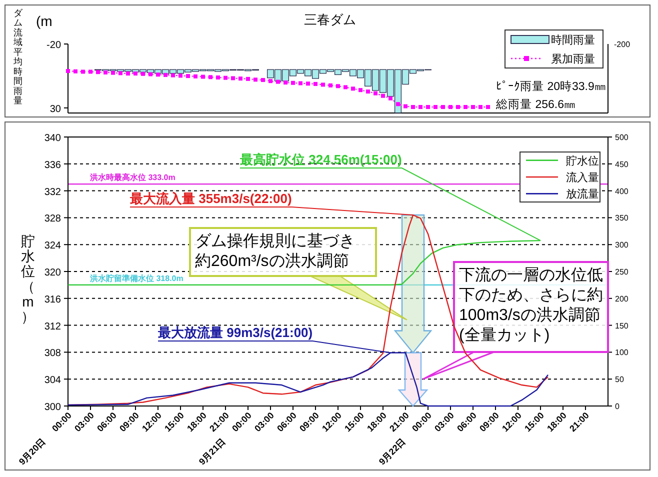  Describe the element at coordinates (582, 177) in the screenshot. I see `legend-label: 流入量` at that location.